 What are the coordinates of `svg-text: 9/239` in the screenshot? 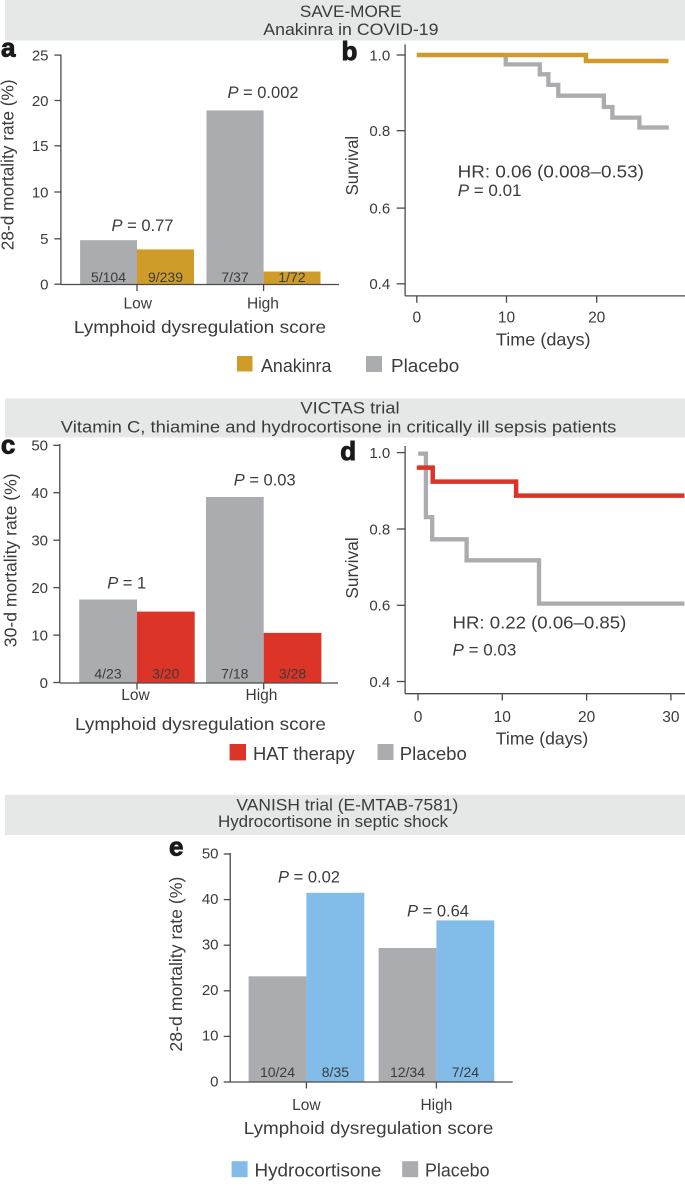 It's located at (165, 277).